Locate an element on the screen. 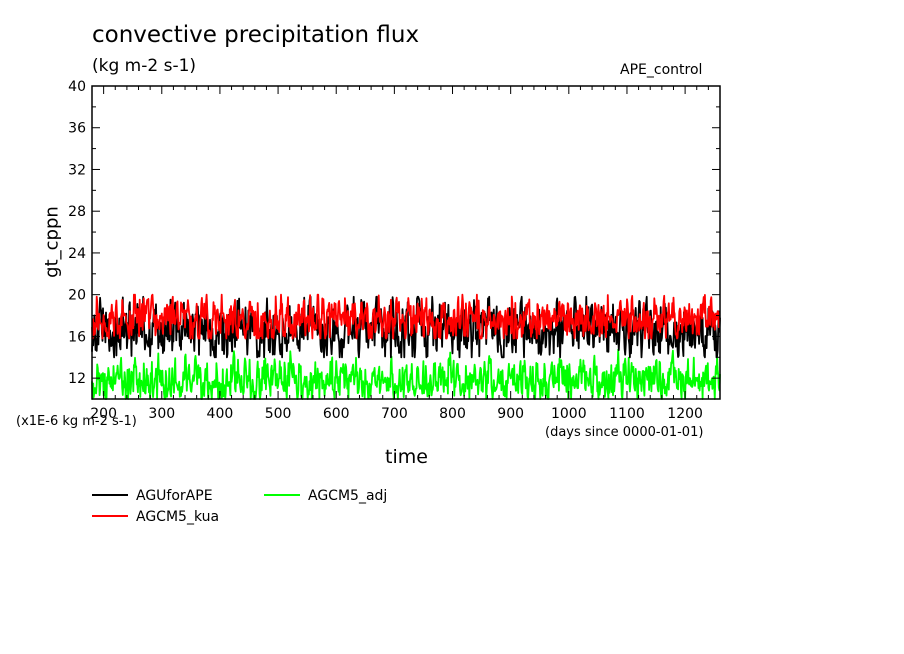 The image size is (904, 654). x-tick-label: 200 is located at coordinates (103, 414).